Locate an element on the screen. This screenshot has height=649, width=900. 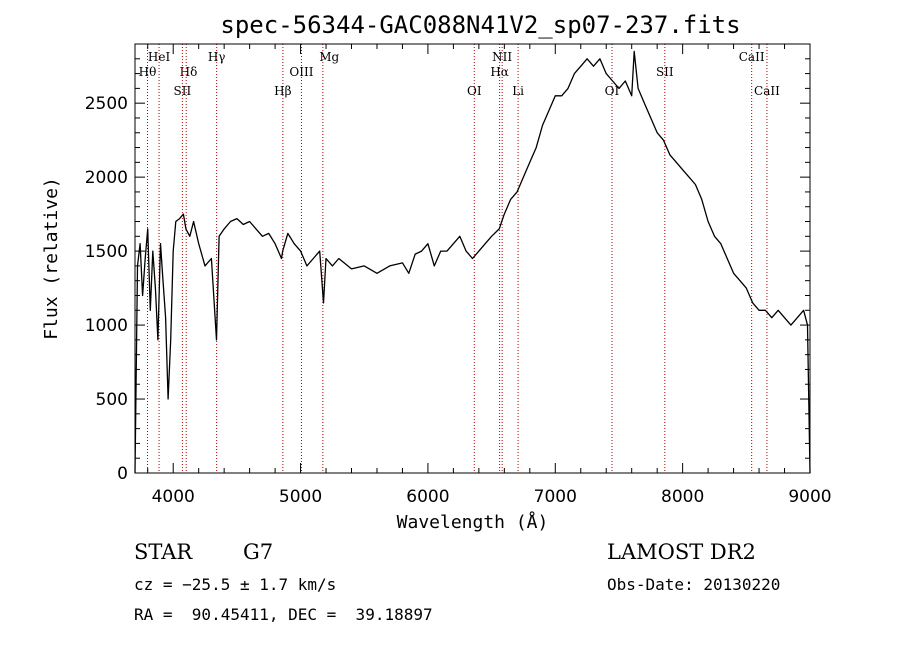
feature-label: Hθ is located at coordinates (148, 72).